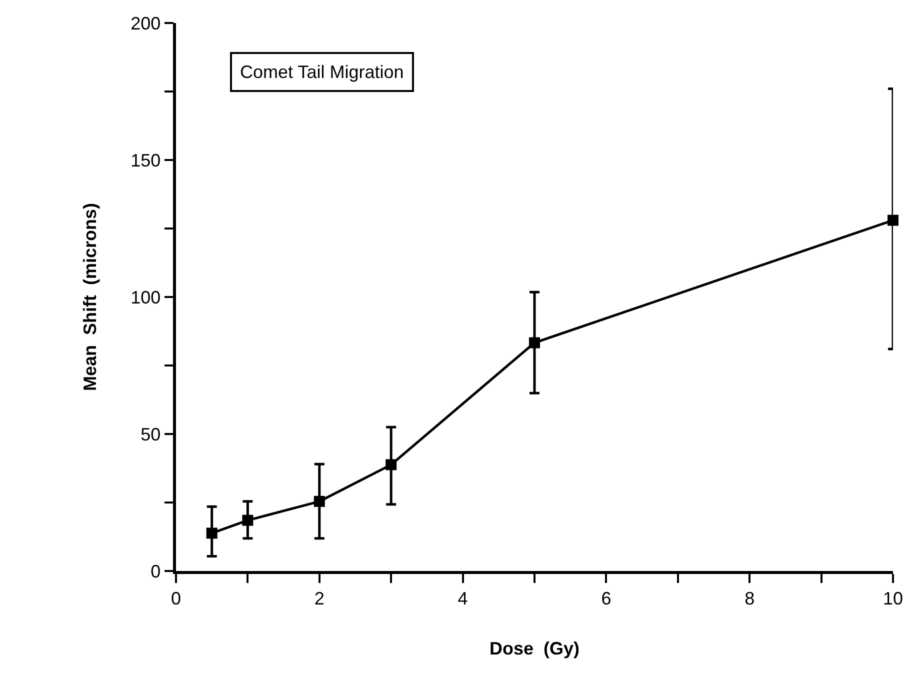 This screenshot has width=911, height=687. What do you see at coordinates (534, 648) in the screenshot?
I see `x-axis-title: Dose (Gy)` at bounding box center [534, 648].